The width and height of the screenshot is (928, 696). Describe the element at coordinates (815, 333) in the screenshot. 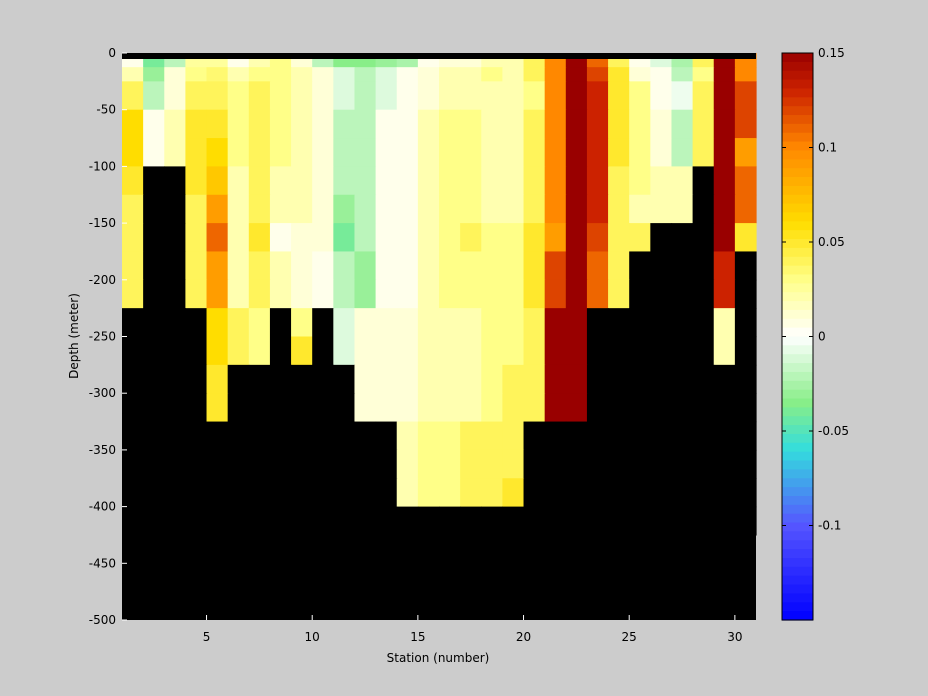

I see `colorbar: -0.1 -0.05 0 0.05 0.1 0.15` at that location.